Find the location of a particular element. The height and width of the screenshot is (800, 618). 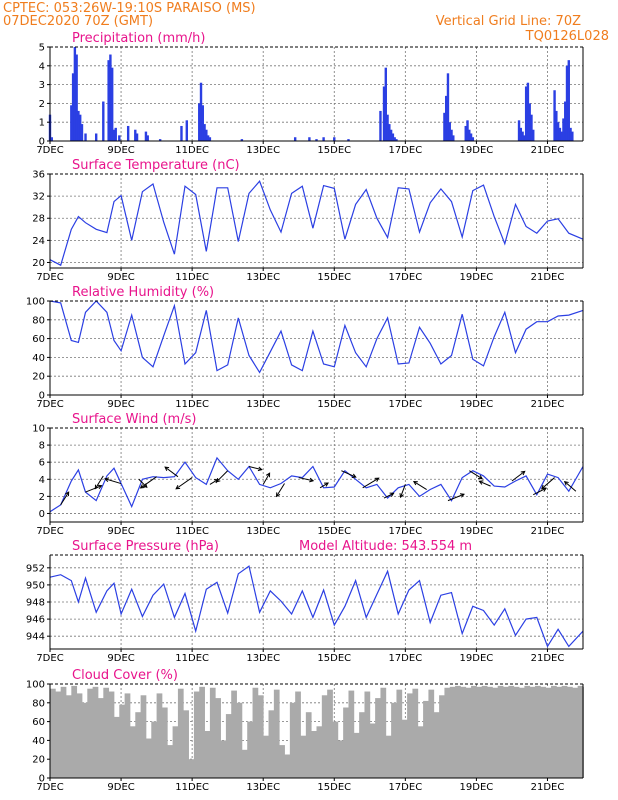

y-tick-label: 948 is located at coordinates (35, 603).